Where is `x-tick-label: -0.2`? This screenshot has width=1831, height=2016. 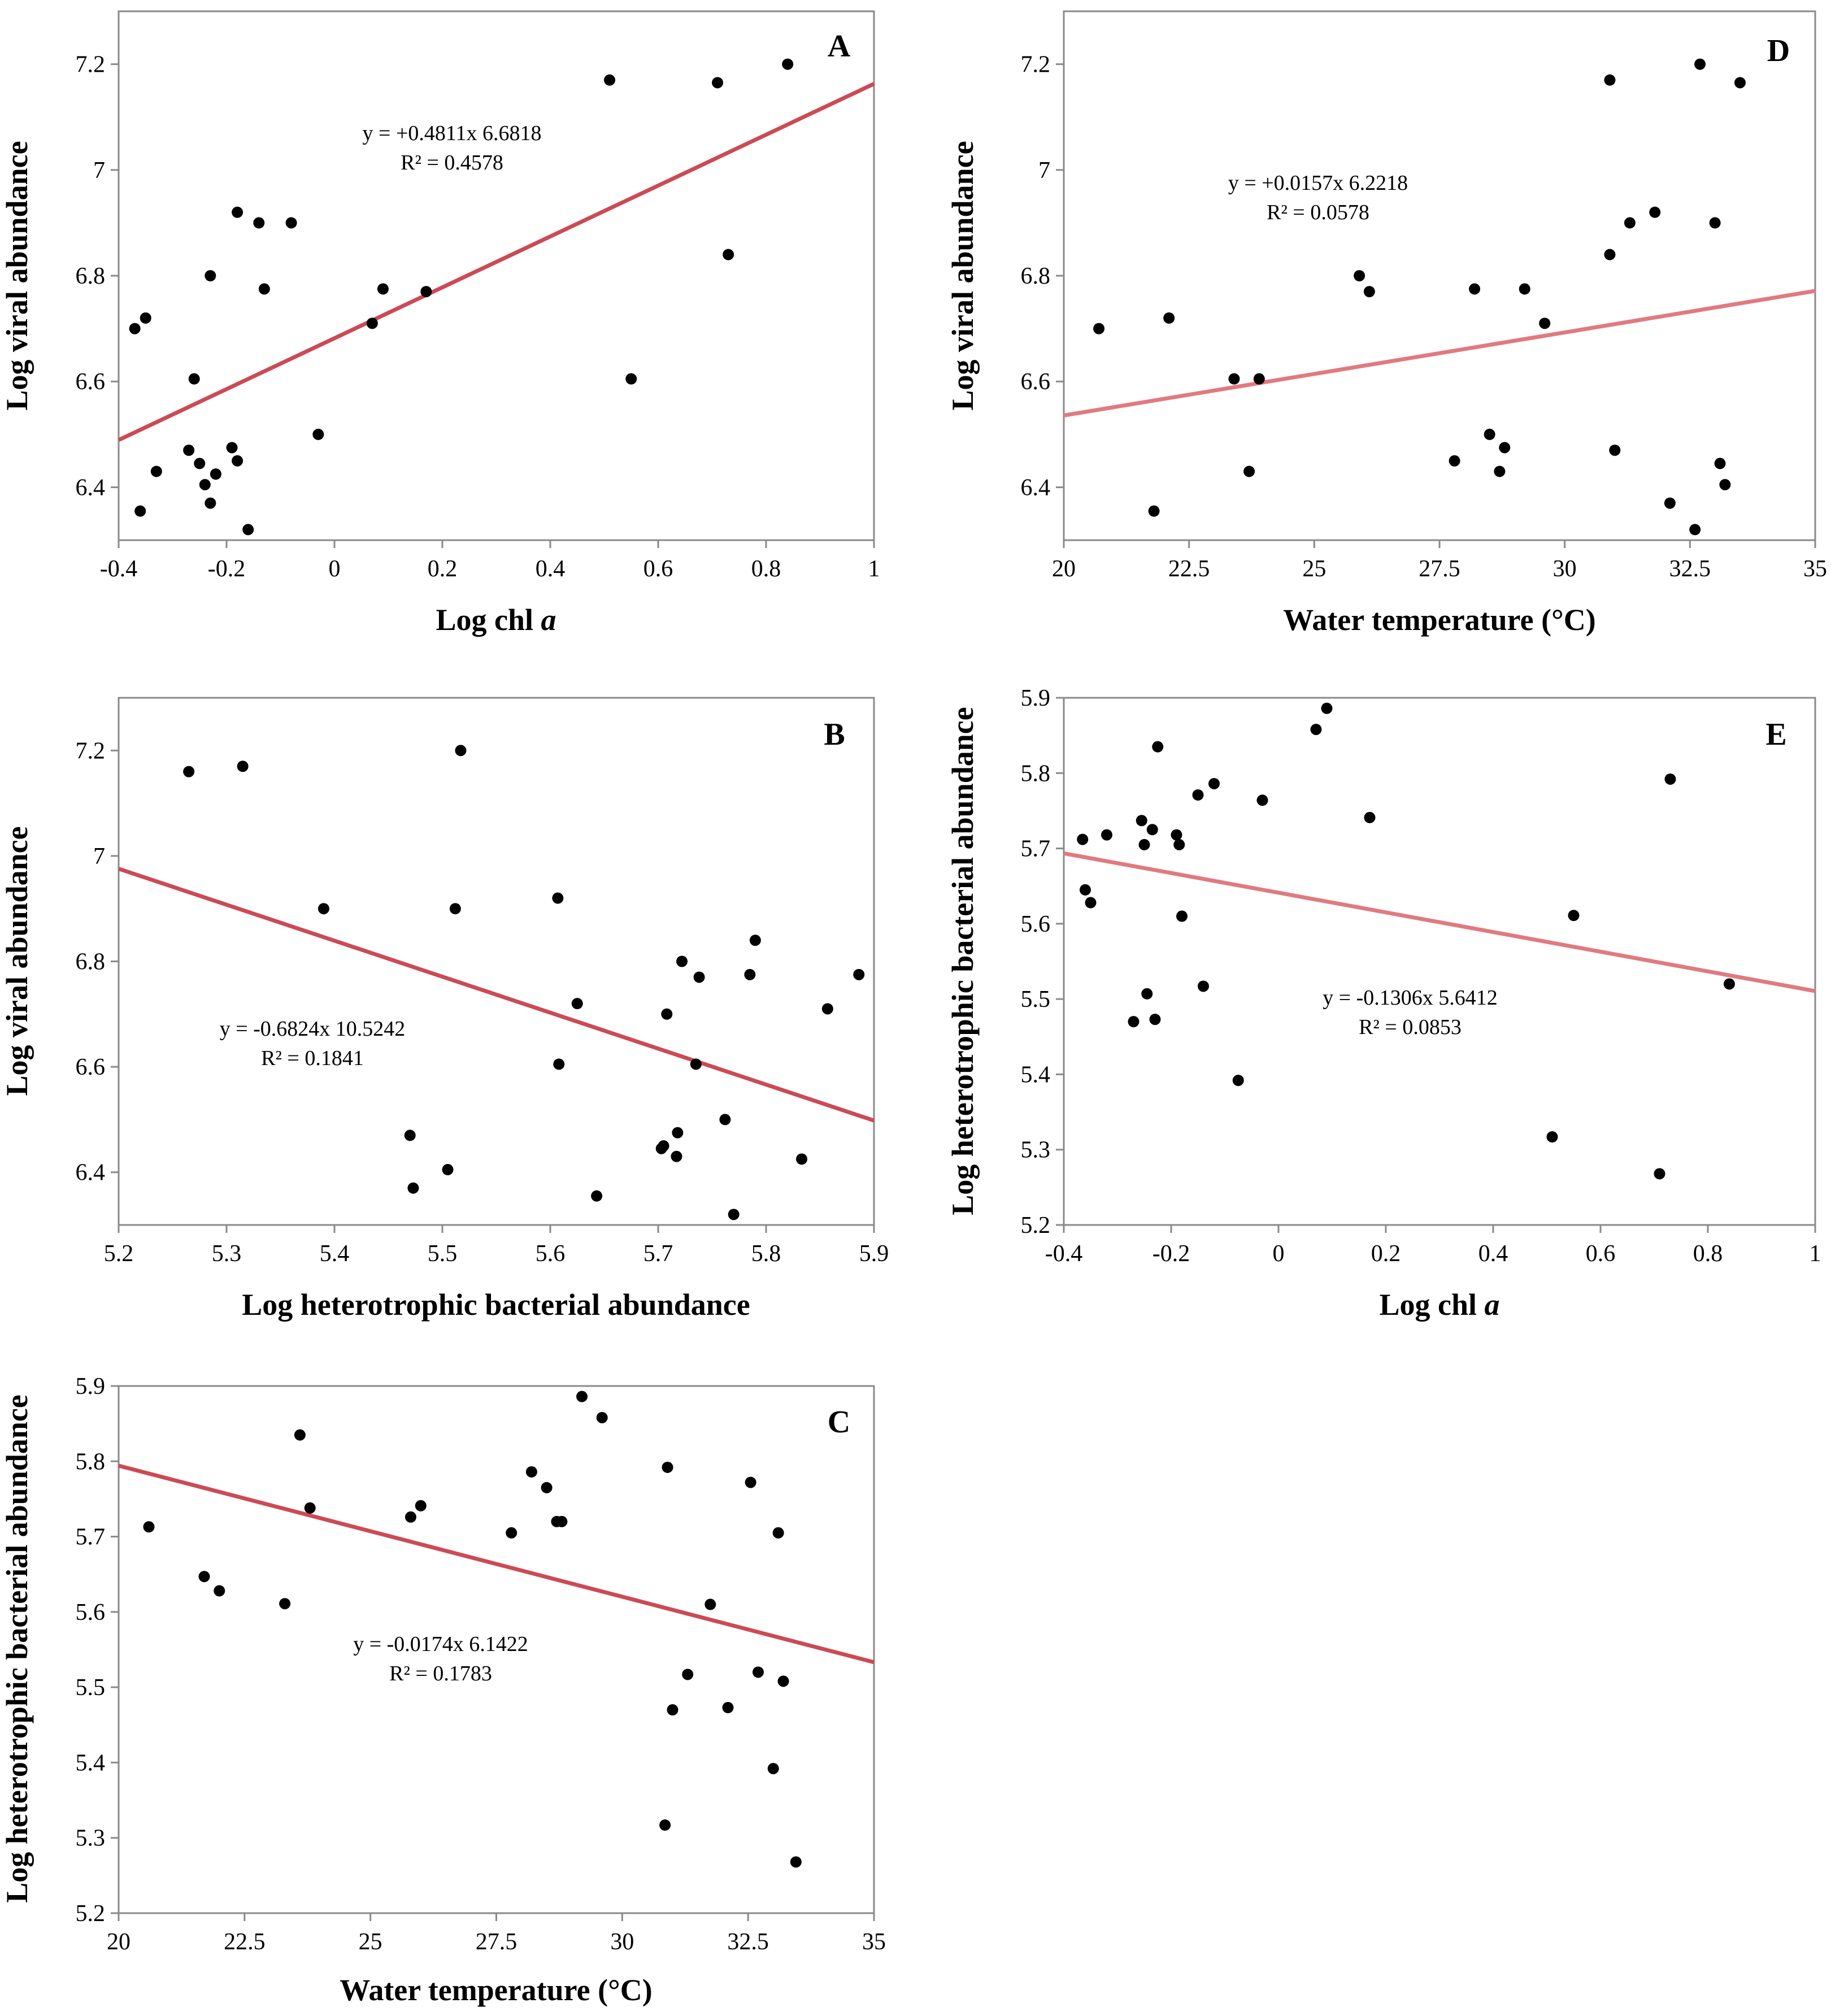 x-tick-label: -0.2 is located at coordinates (227, 569).